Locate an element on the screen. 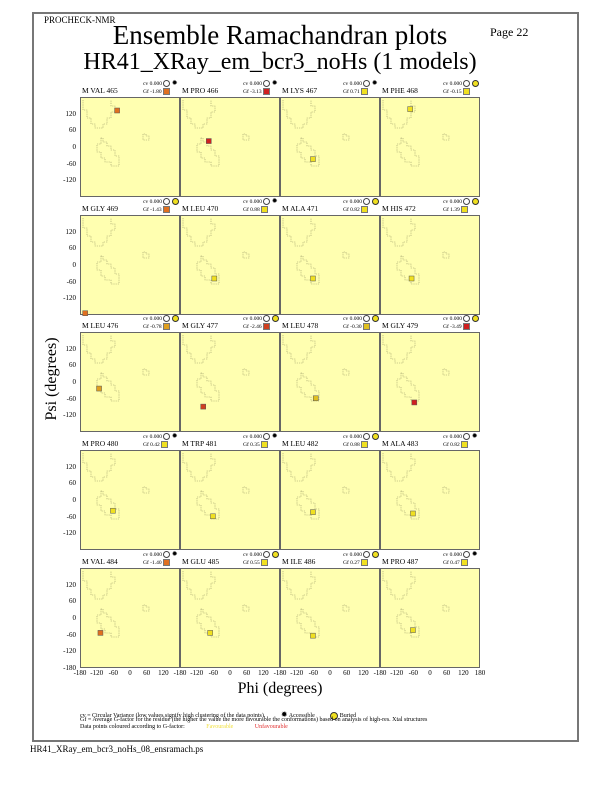 Image resolution: width=612 pixels, height=792 pixels. legend-unfavourable: Unfavourable is located at coordinates (271, 727).